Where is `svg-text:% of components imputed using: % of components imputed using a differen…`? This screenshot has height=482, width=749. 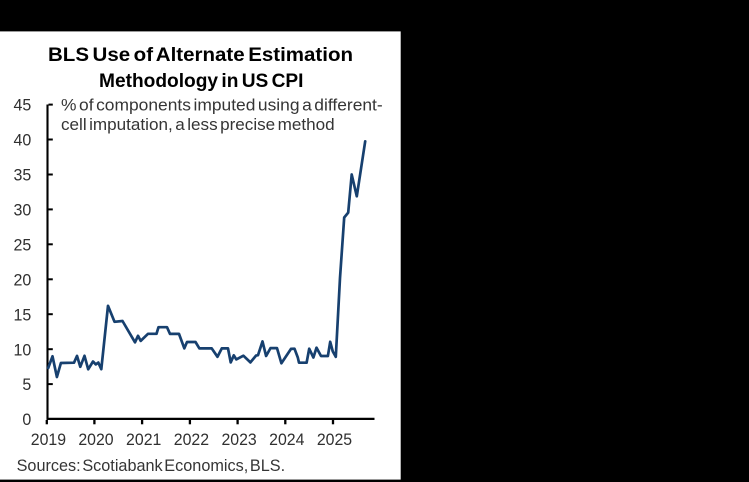
svg-text:% of components imputed using: % of components imputed using a differen… is located at coordinates (222, 105).